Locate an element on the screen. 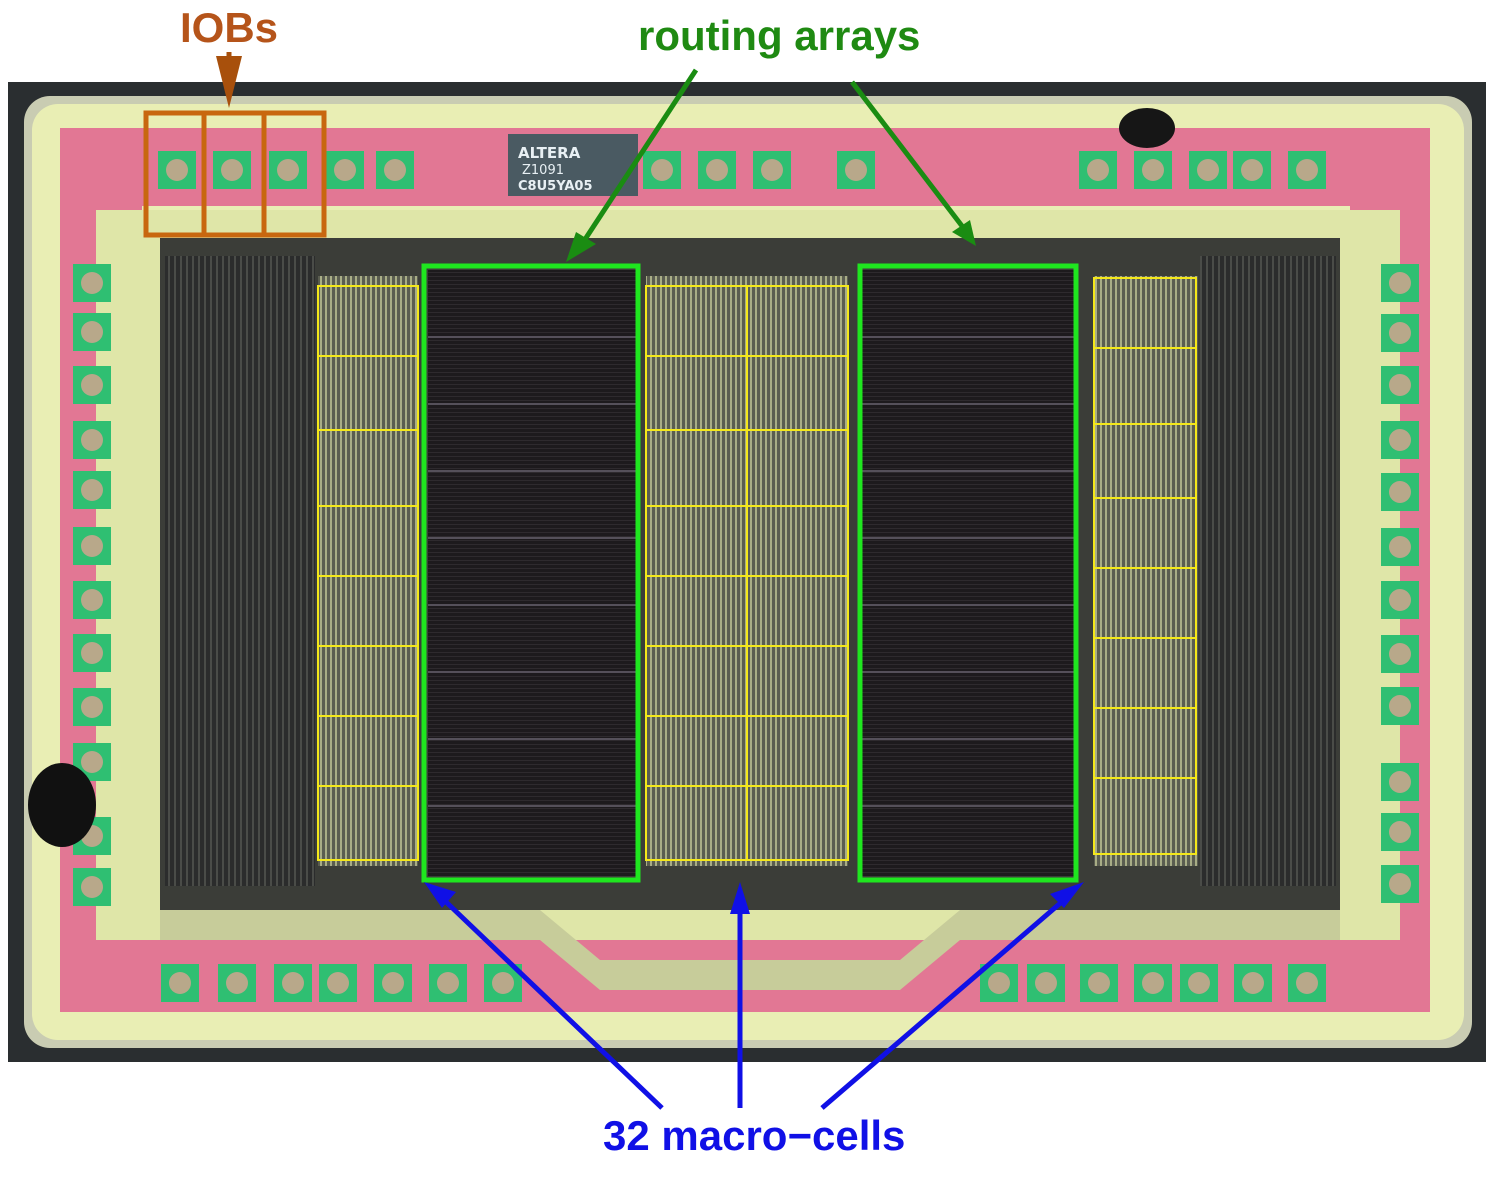  macro-cells-label: 32 macro−cells is located at coordinates (754, 1135).